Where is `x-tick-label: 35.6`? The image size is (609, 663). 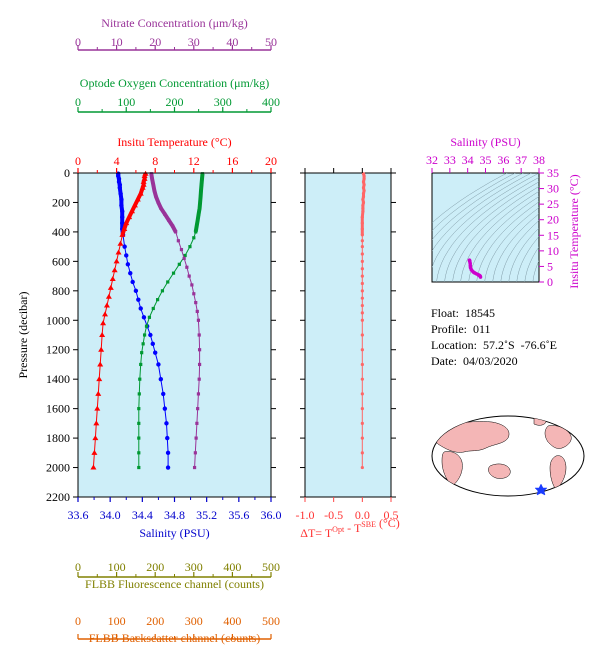 x-tick-label: 35.6 is located at coordinates (238, 515).